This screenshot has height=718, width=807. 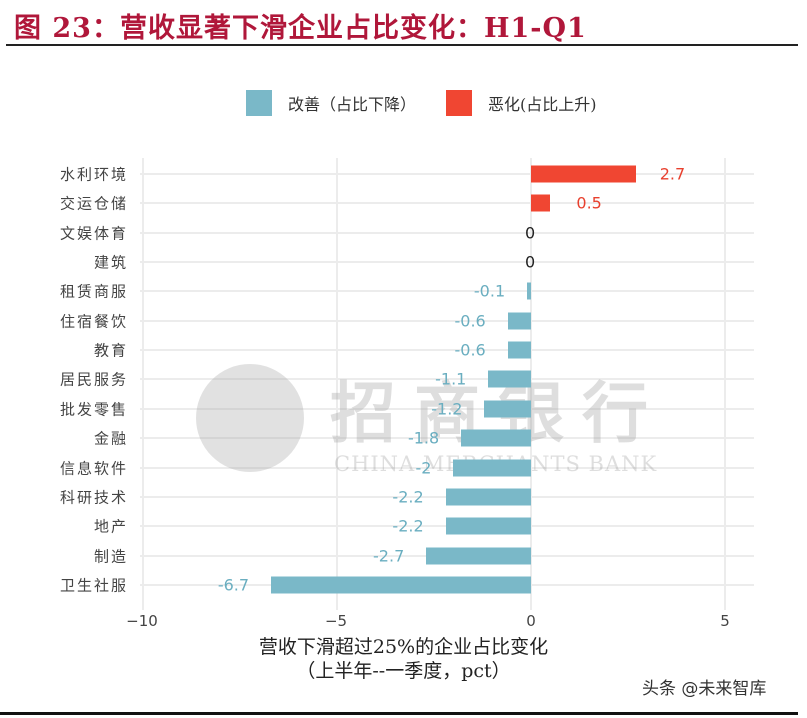 I want to click on chart-legend: 改善（占比下降） 恶化(占比上升), so click(x=436, y=103).